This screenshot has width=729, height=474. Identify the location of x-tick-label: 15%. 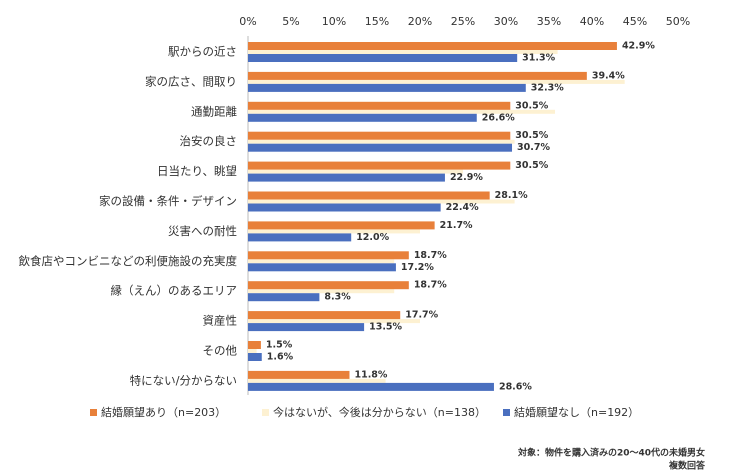
(377, 21).